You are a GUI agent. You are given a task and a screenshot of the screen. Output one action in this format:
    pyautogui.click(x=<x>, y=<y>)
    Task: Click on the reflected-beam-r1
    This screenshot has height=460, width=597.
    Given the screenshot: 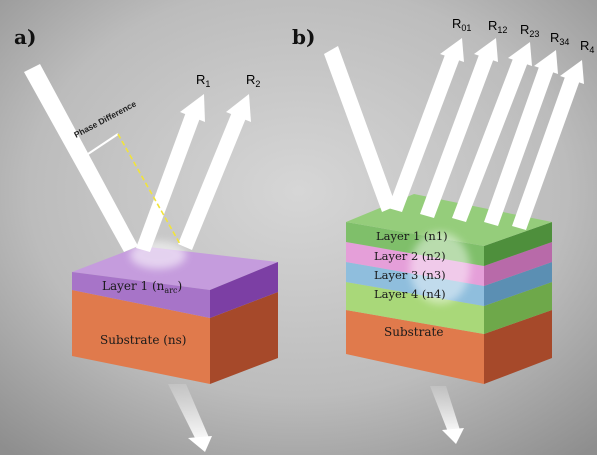 What is the action you would take?
    pyautogui.click(x=168, y=182)
    